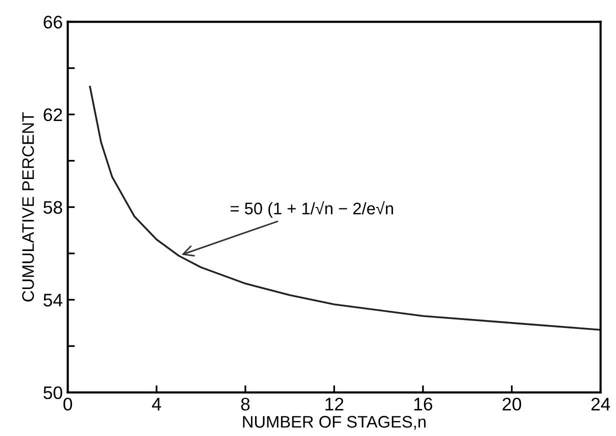 This screenshot has width=616, height=436. Describe the element at coordinates (423, 404) in the screenshot. I see `x-tick-label: 16` at that location.